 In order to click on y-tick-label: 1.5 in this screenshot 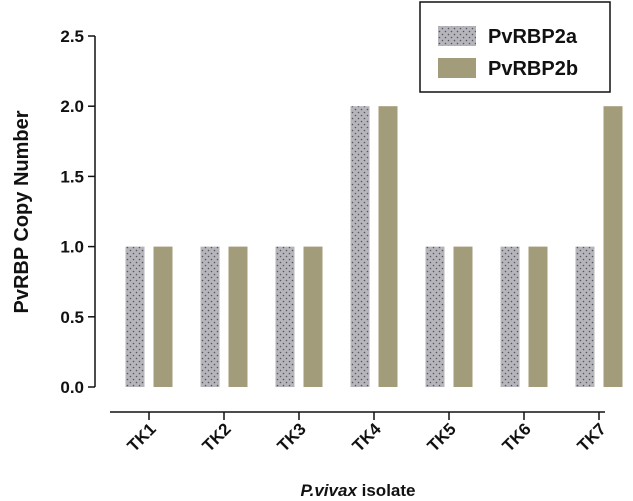, I will do `click(72, 176)`.